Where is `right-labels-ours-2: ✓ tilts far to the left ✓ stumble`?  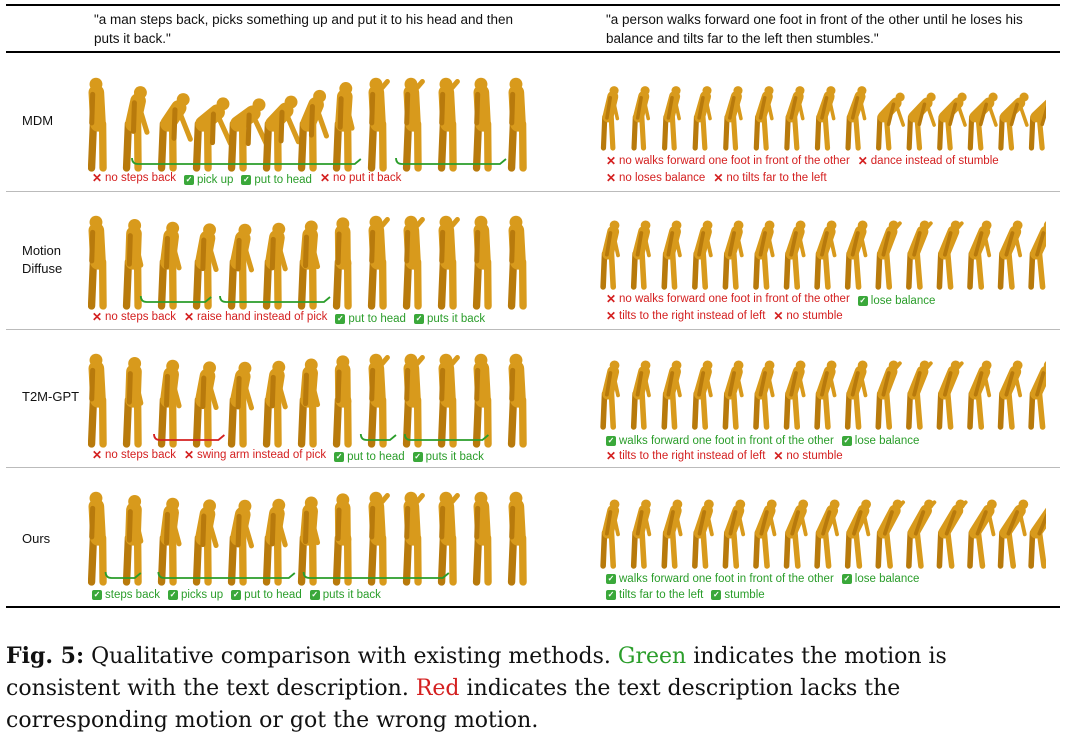 right-labels-ours-2: ✓ tilts far to the left ✓ stumble is located at coordinates (689, 594).